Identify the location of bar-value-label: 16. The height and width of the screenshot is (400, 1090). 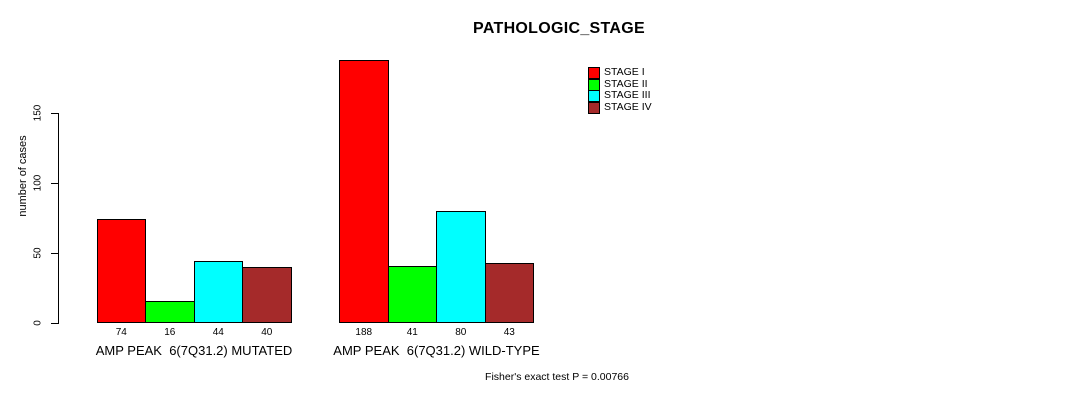
(170, 332).